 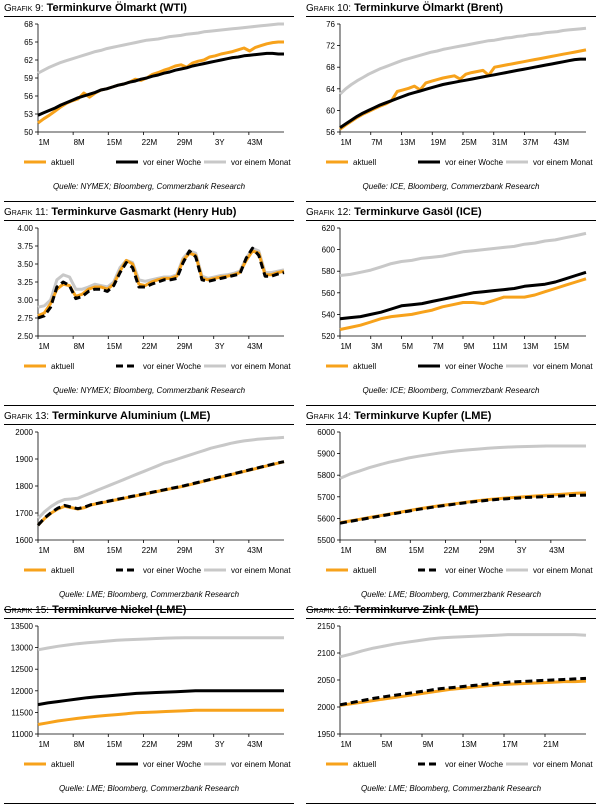 What do you see at coordinates (510, 744) in the screenshot?
I see `x-tick-label: 17M` at bounding box center [510, 744].